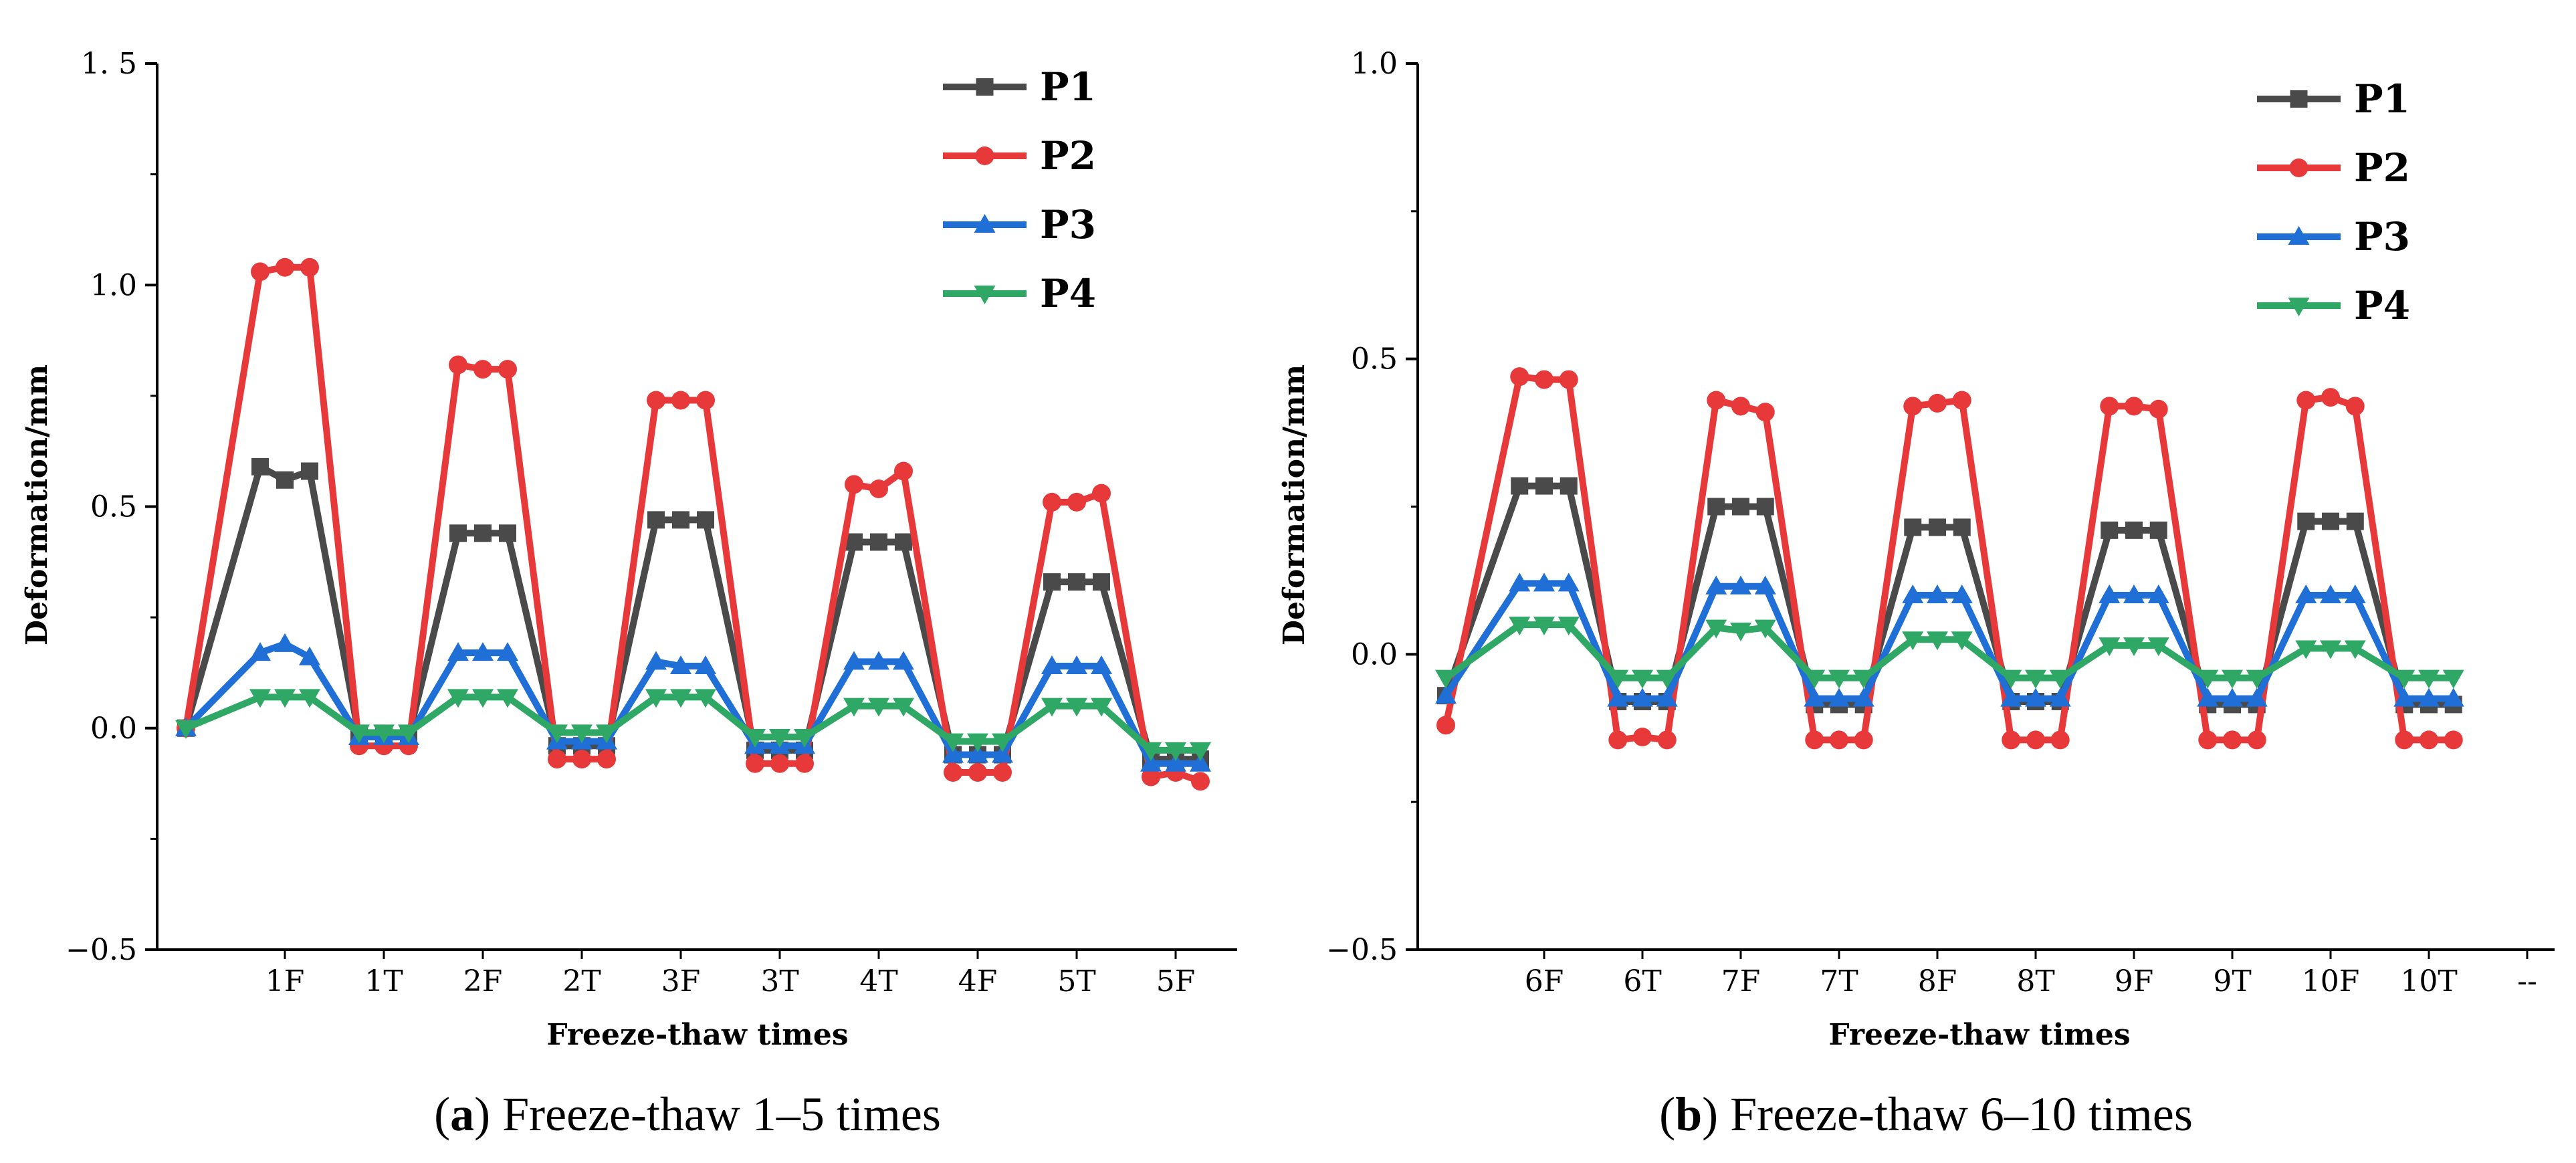 Image resolution: width=2576 pixels, height=1163 pixels. Describe the element at coordinates (978, 981) in the screenshot. I see `chart-a-xtick-label: 4F` at that location.